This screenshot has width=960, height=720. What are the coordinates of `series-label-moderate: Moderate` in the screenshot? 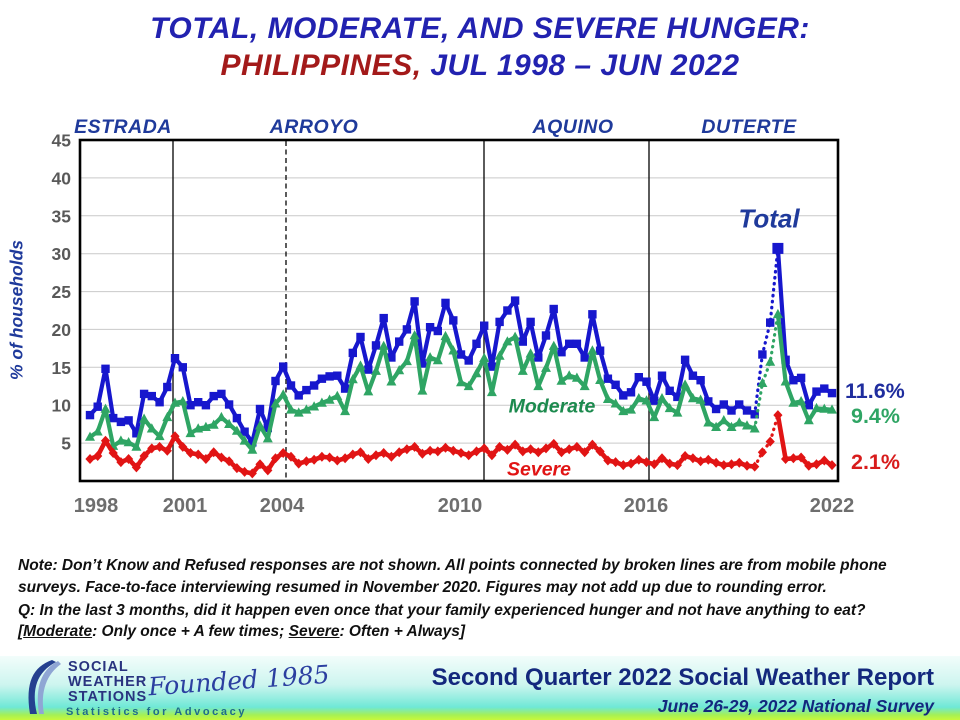 It's located at (552, 406).